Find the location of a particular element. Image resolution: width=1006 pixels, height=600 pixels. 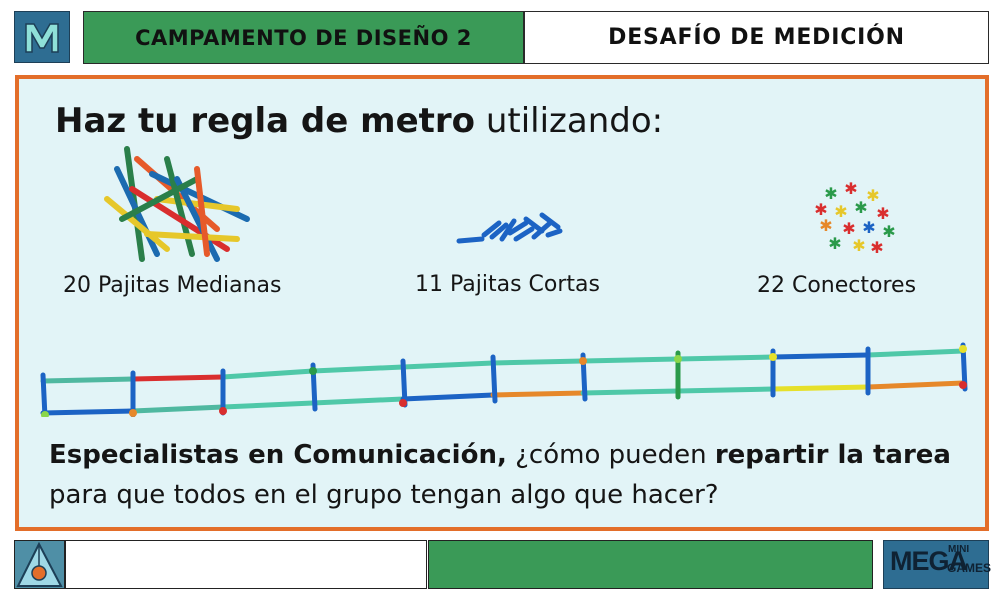

material-label-medium-straws: 20 Pajitas Medianas is located at coordinates (172, 285).